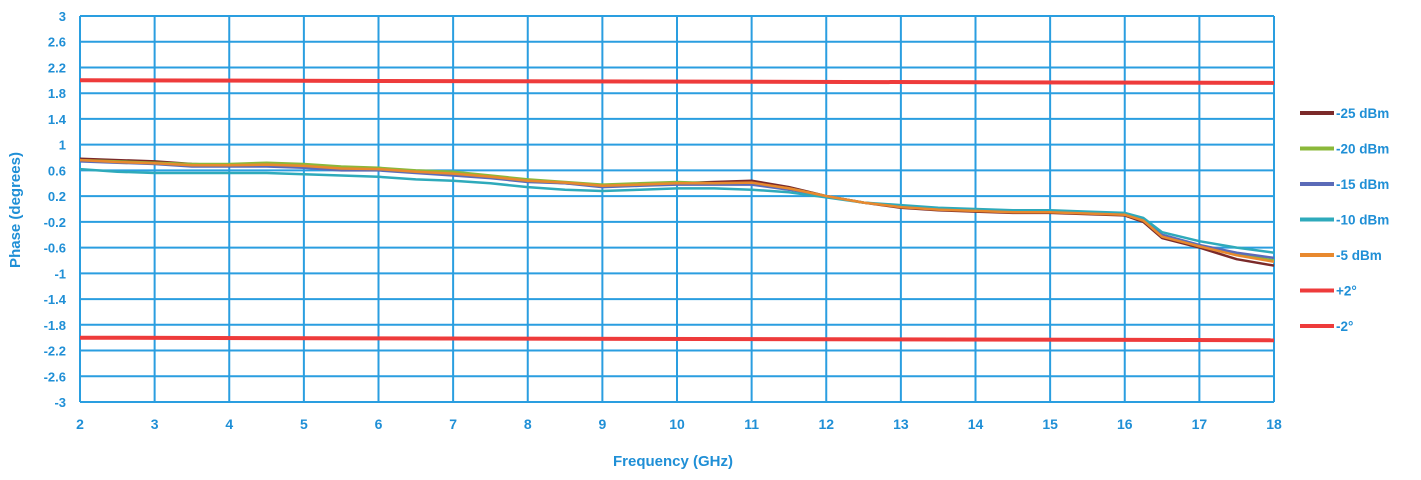 This screenshot has height=480, width=1421. Describe the element at coordinates (80, 424) in the screenshot. I see `x-tick-label: 2` at that location.